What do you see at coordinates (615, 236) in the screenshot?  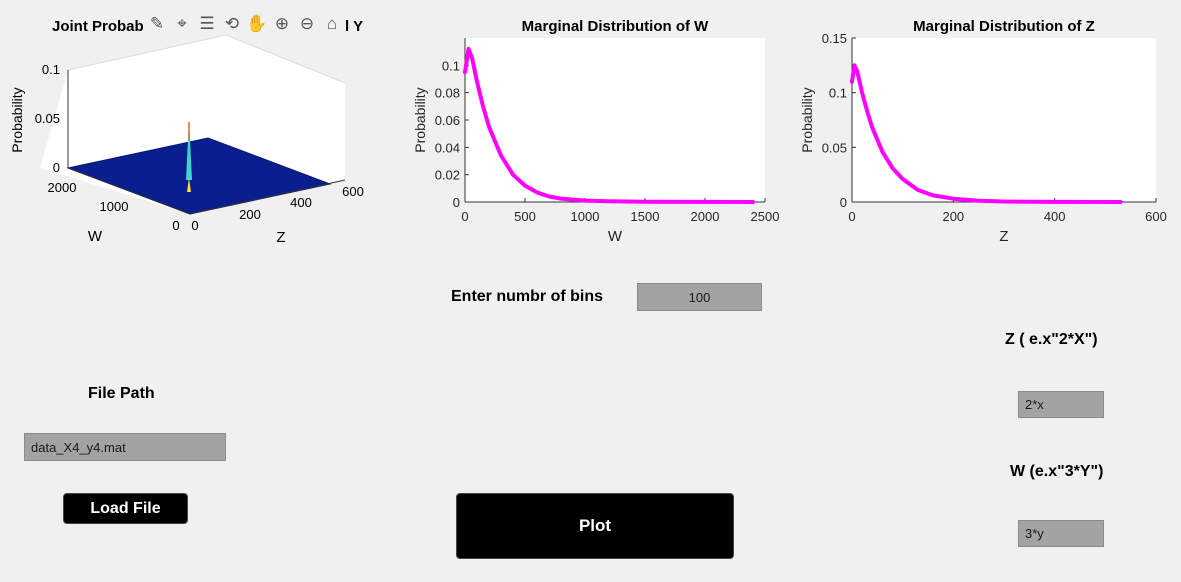 I see `x-axis-label: W` at bounding box center [615, 236].